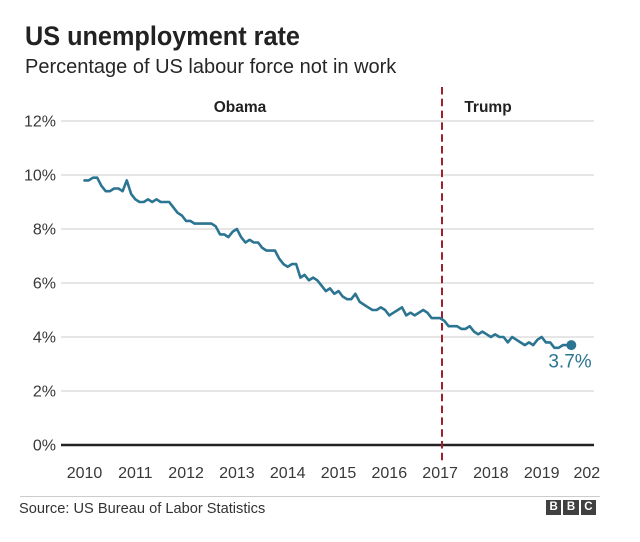 This screenshot has height=542, width=640. What do you see at coordinates (339, 473) in the screenshot?
I see `svg-text: 2015` at bounding box center [339, 473].